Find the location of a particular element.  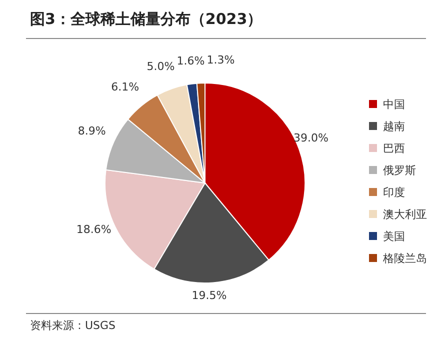

legend-label: 中国 is located at coordinates (394, 104).